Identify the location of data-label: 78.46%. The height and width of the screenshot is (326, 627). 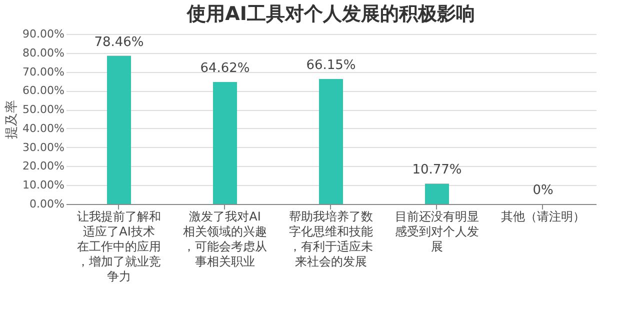
(119, 42).